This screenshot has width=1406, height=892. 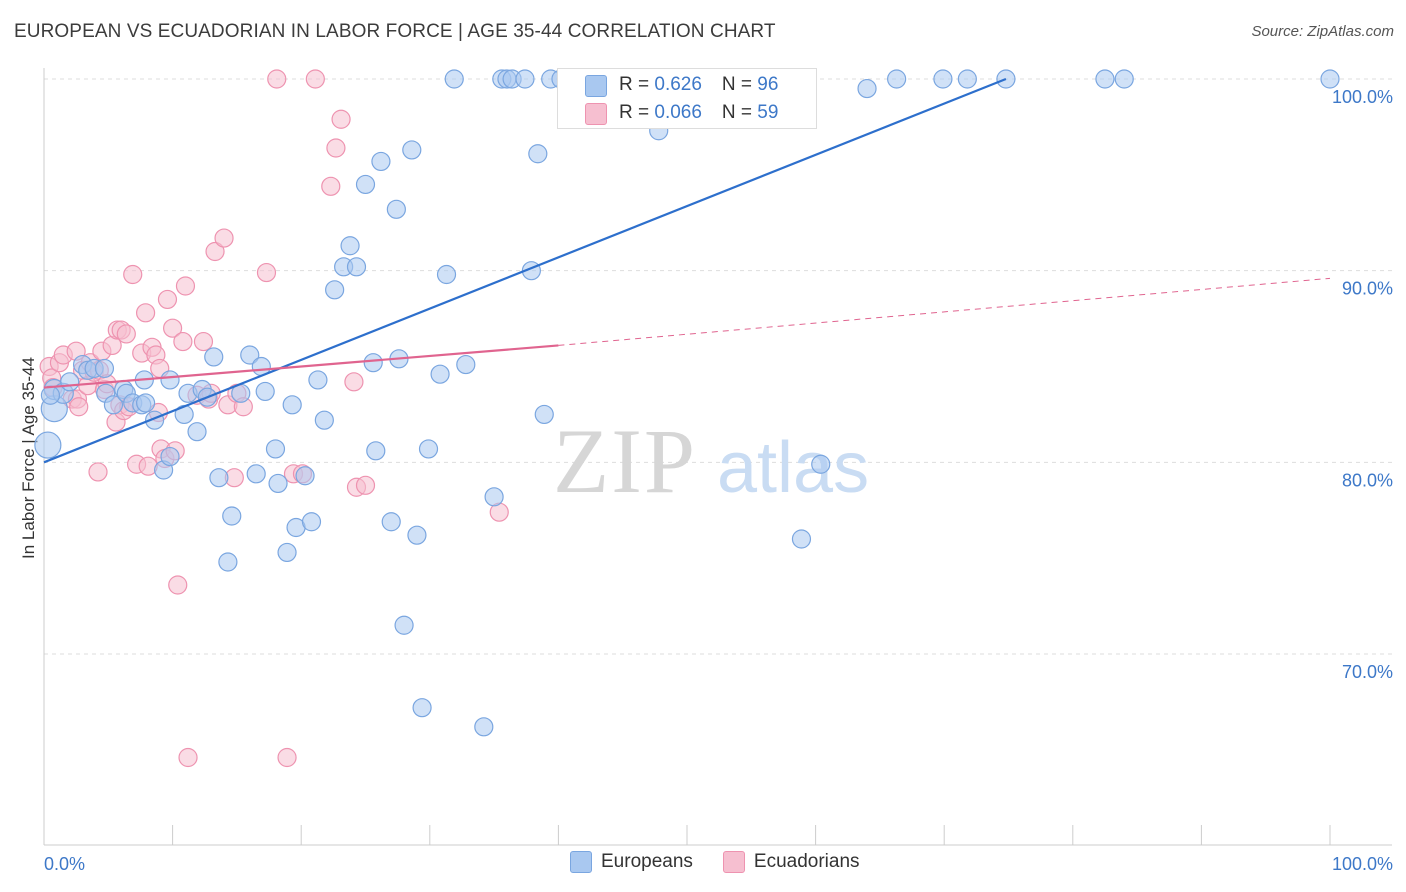 What do you see at coordinates (793, 468) in the screenshot?
I see `watermark-atlas: atlas` at bounding box center [793, 468].